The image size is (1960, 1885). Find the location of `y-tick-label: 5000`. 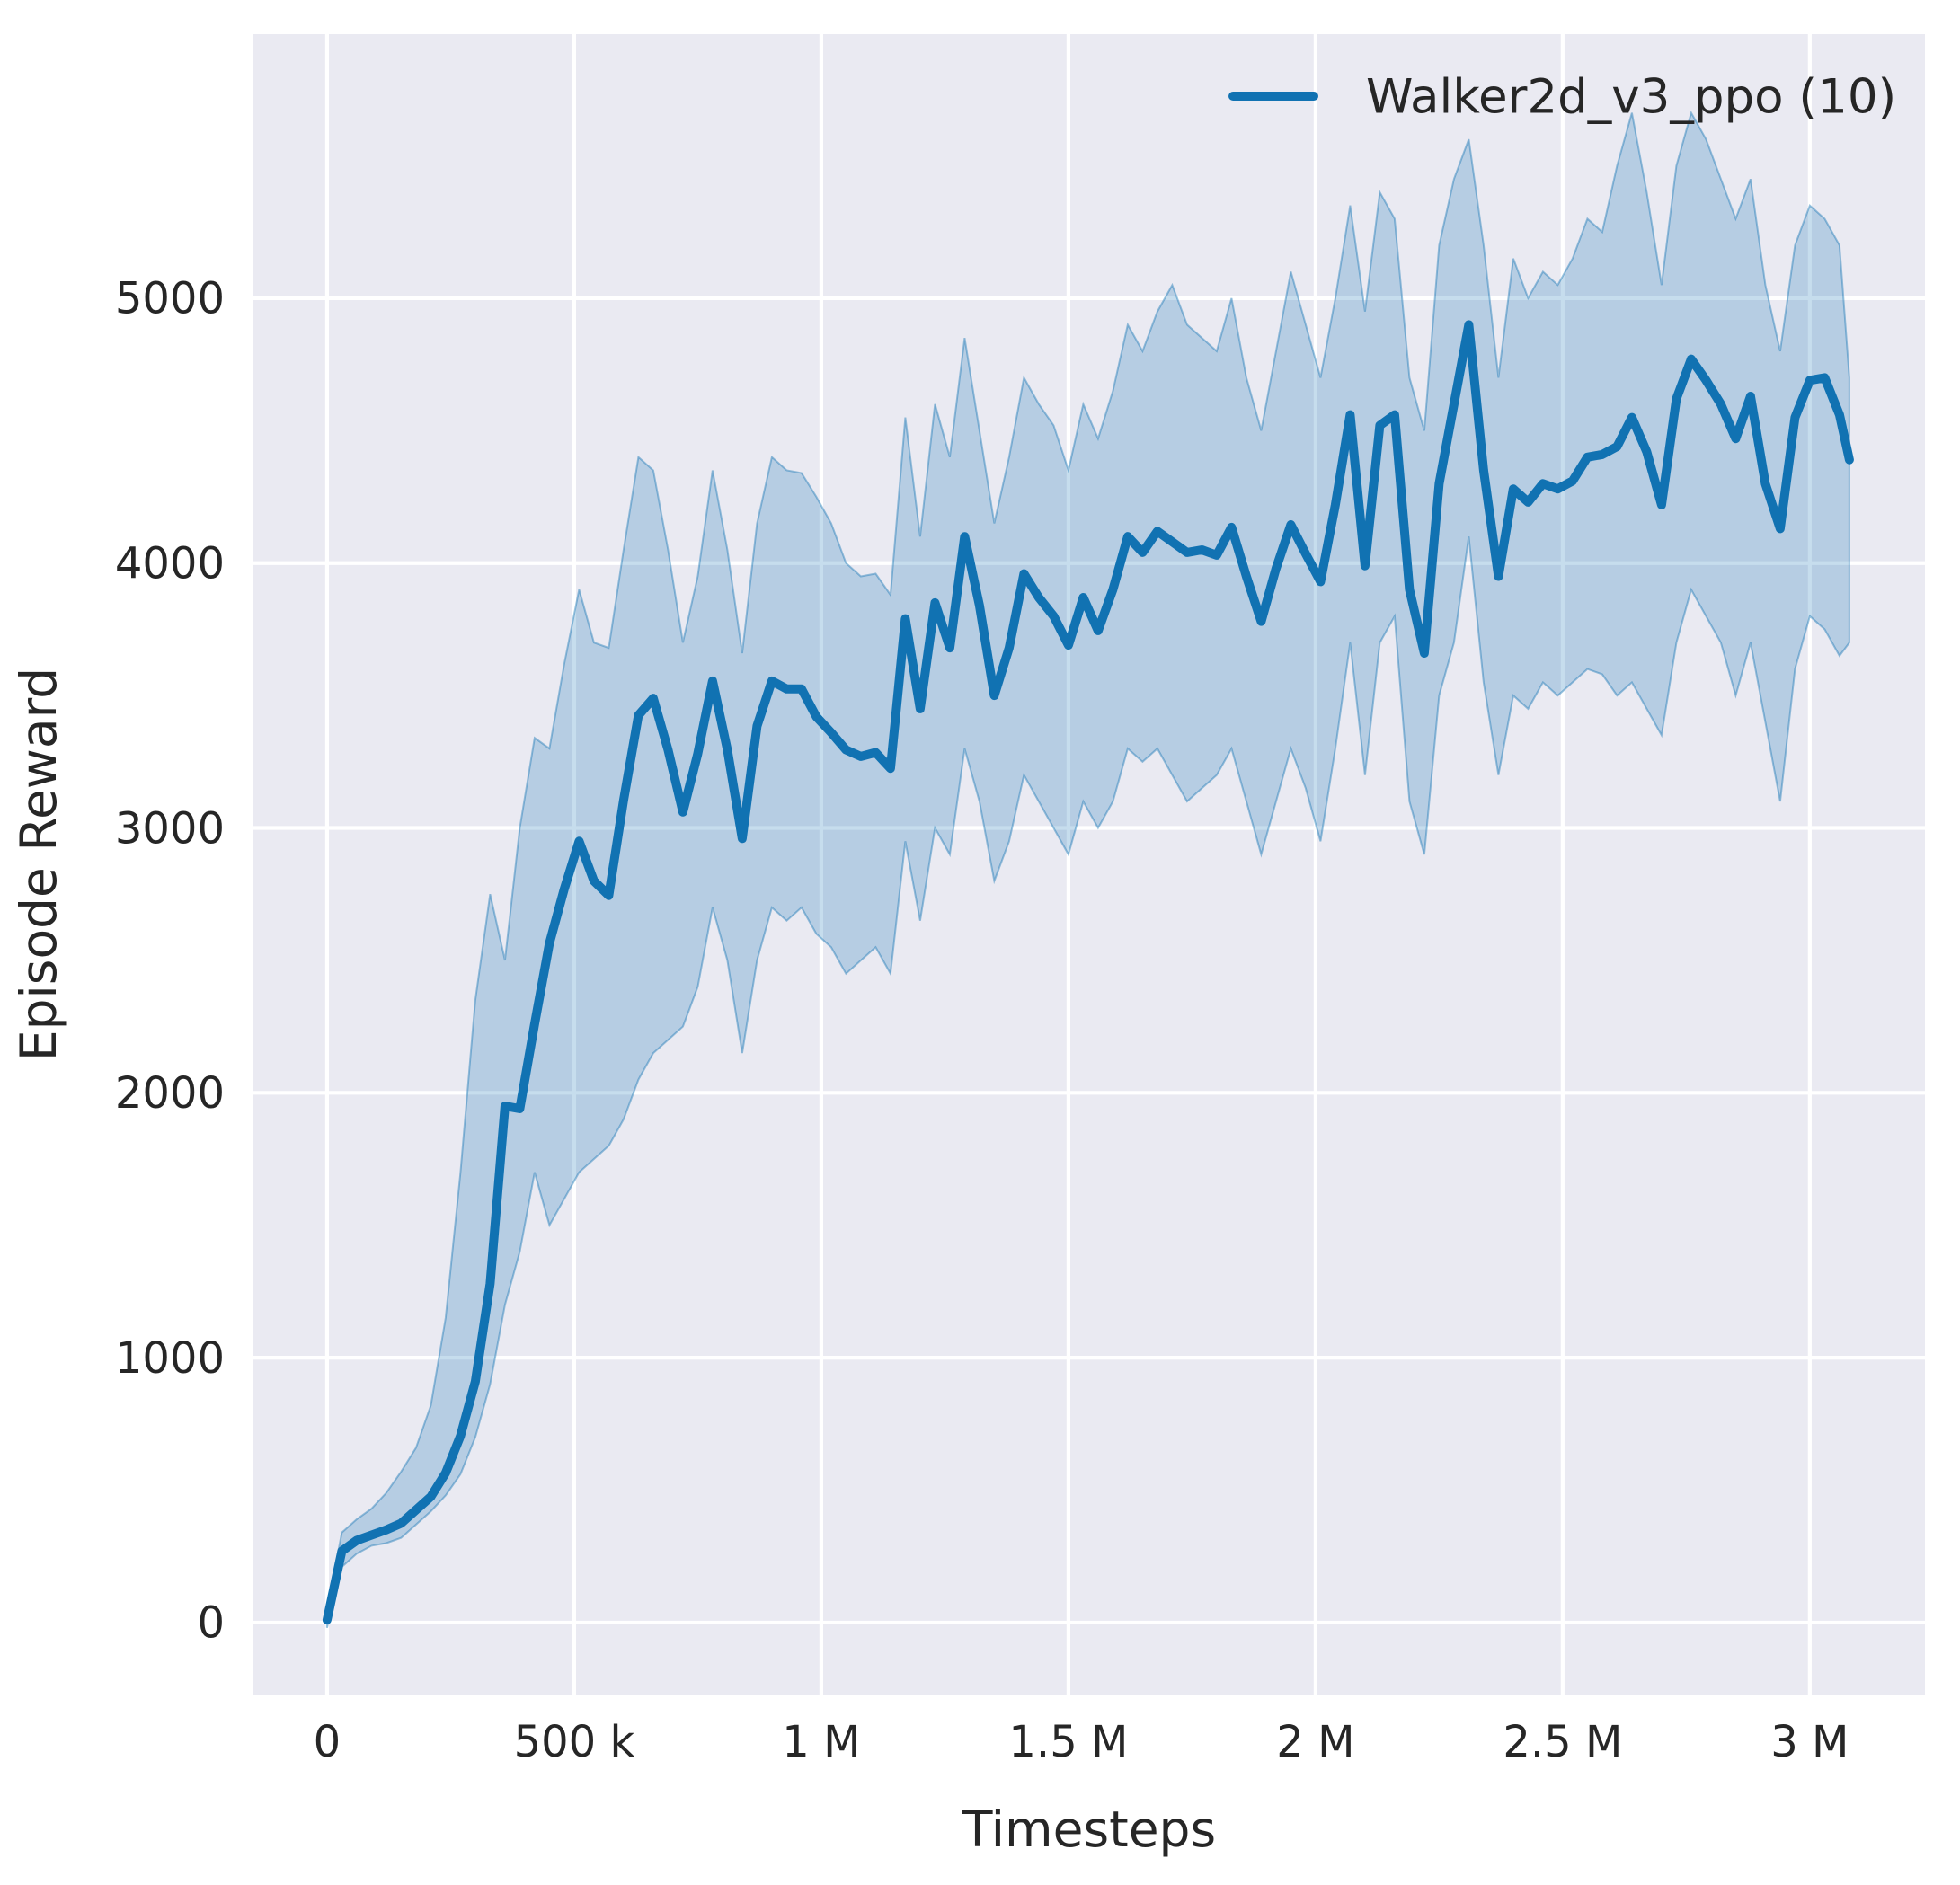

y-tick-label: 5000 is located at coordinates (170, 299).